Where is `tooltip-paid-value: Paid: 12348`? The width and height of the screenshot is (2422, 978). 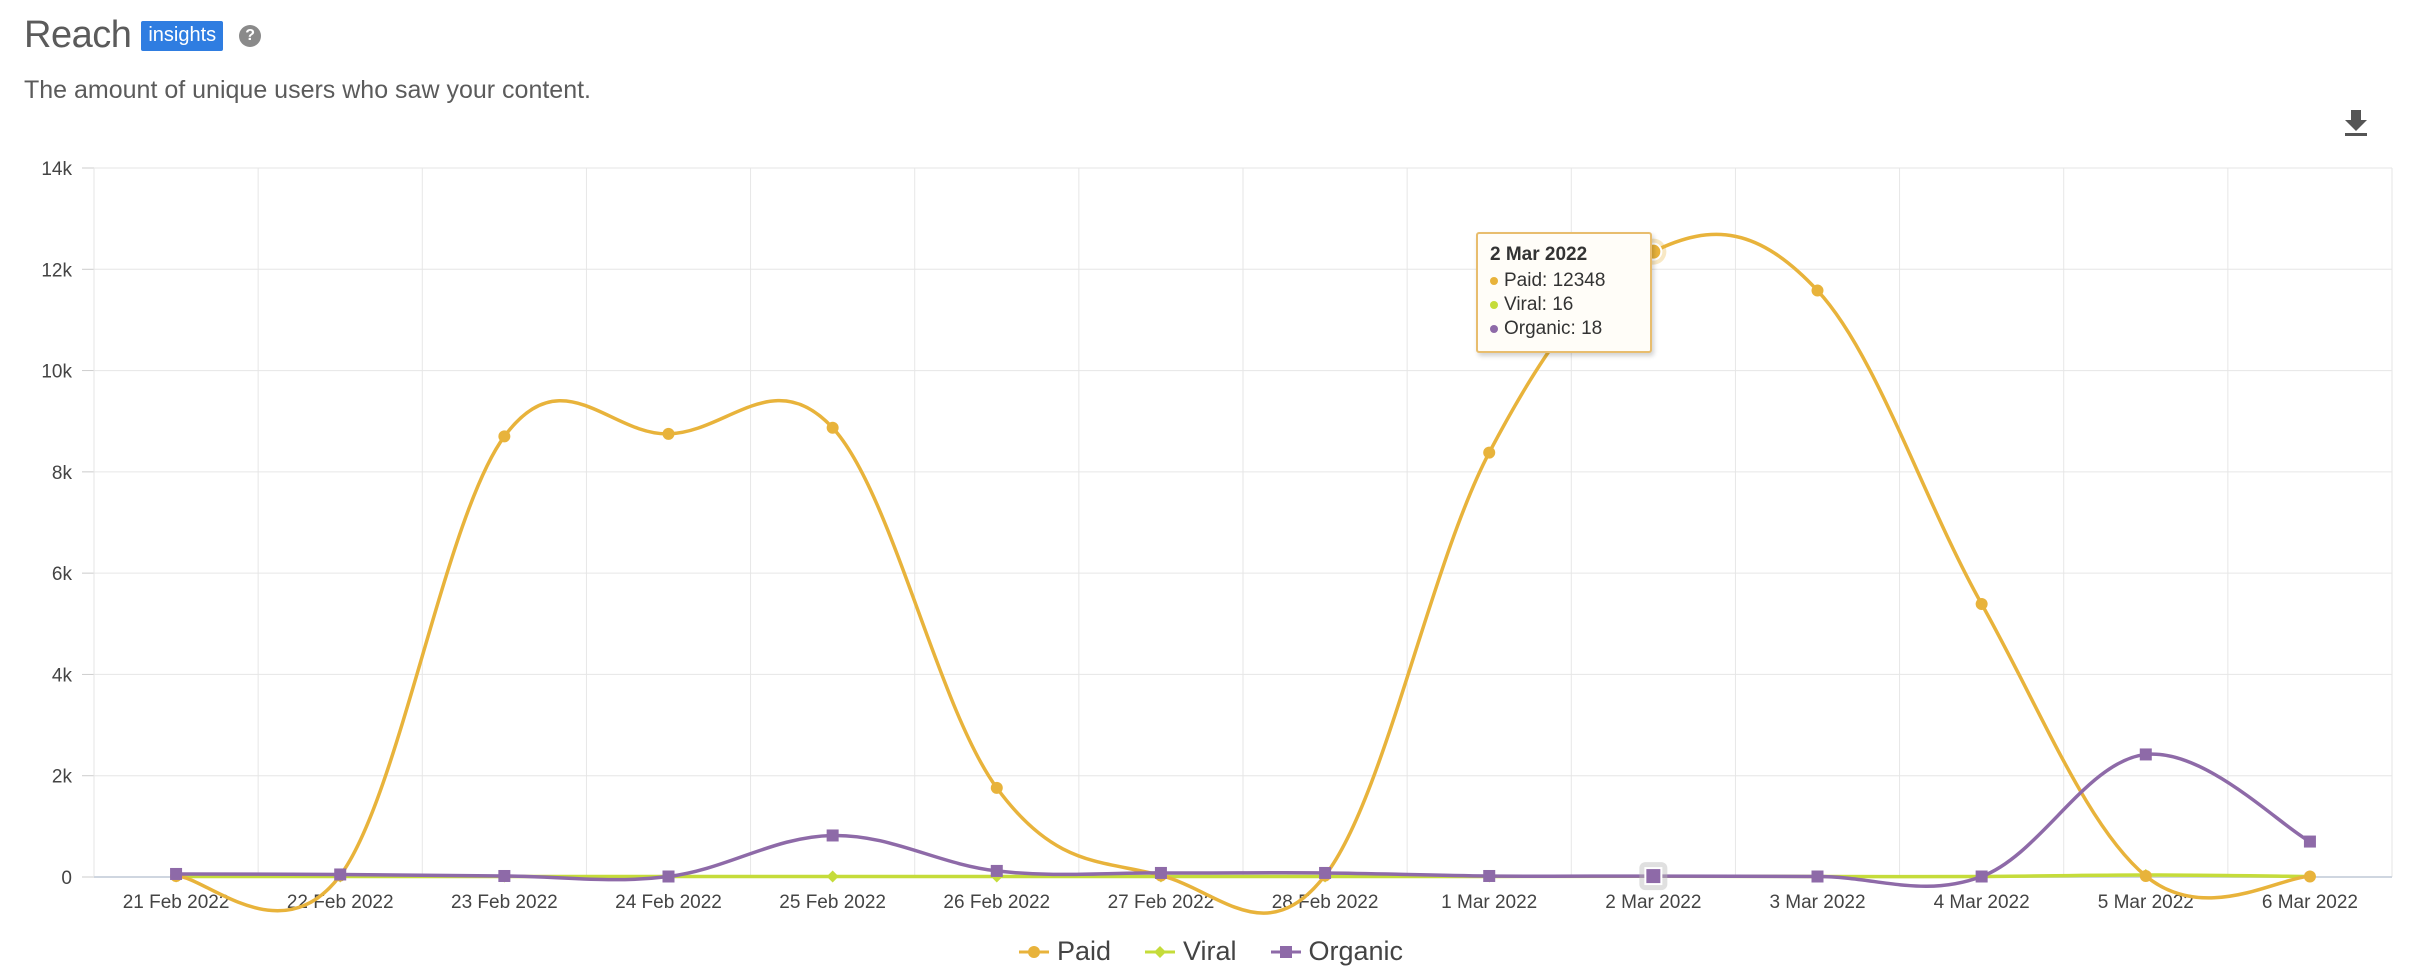 tooltip-paid-value: Paid: 12348 is located at coordinates (1555, 280).